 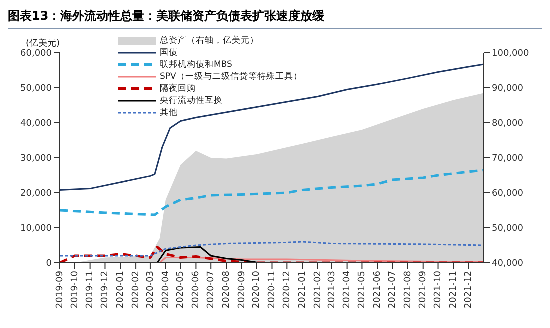 I want to click on y-tick-label: 30,000, so click(x=36, y=159).